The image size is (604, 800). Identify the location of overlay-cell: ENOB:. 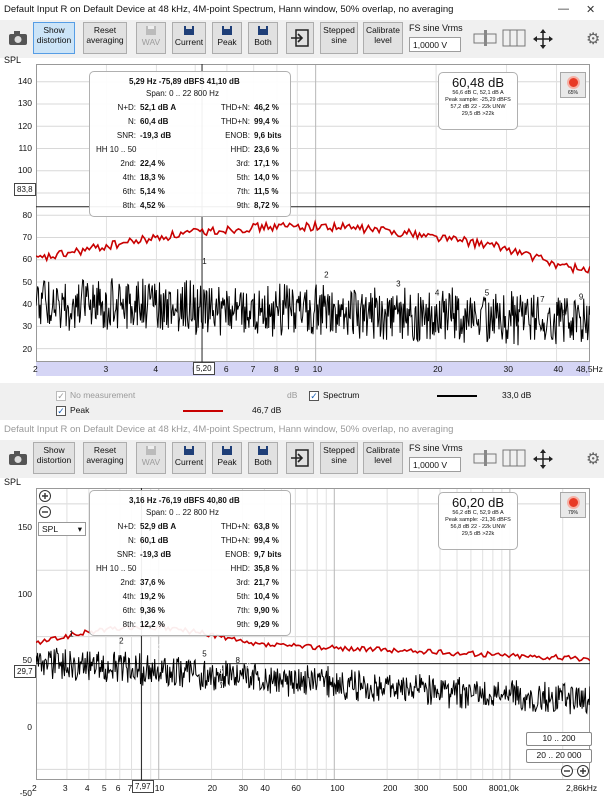
(237, 135).